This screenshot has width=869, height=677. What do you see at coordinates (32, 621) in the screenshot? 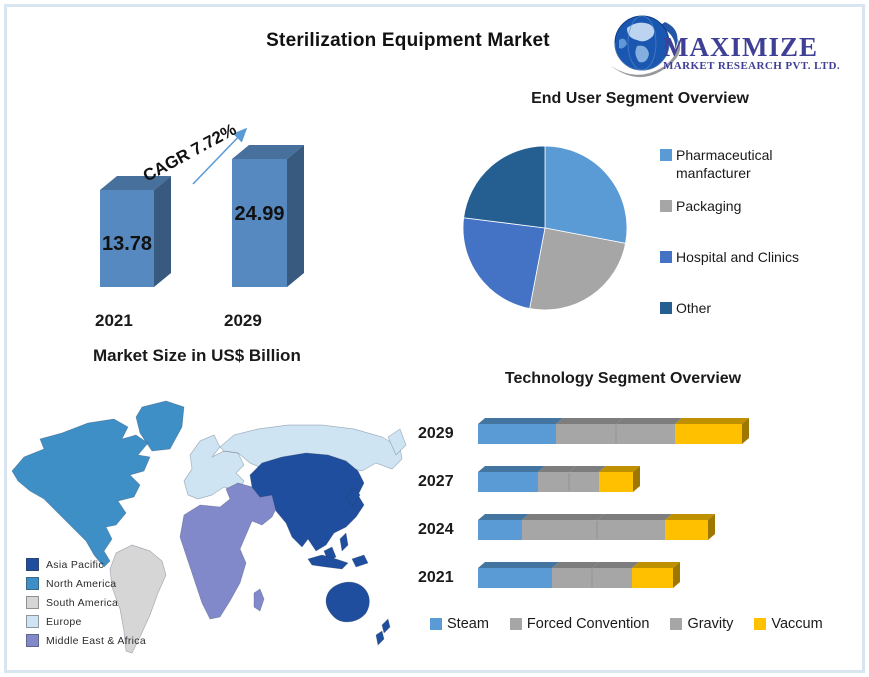
I see `legend-swatch-europe` at bounding box center [32, 621].